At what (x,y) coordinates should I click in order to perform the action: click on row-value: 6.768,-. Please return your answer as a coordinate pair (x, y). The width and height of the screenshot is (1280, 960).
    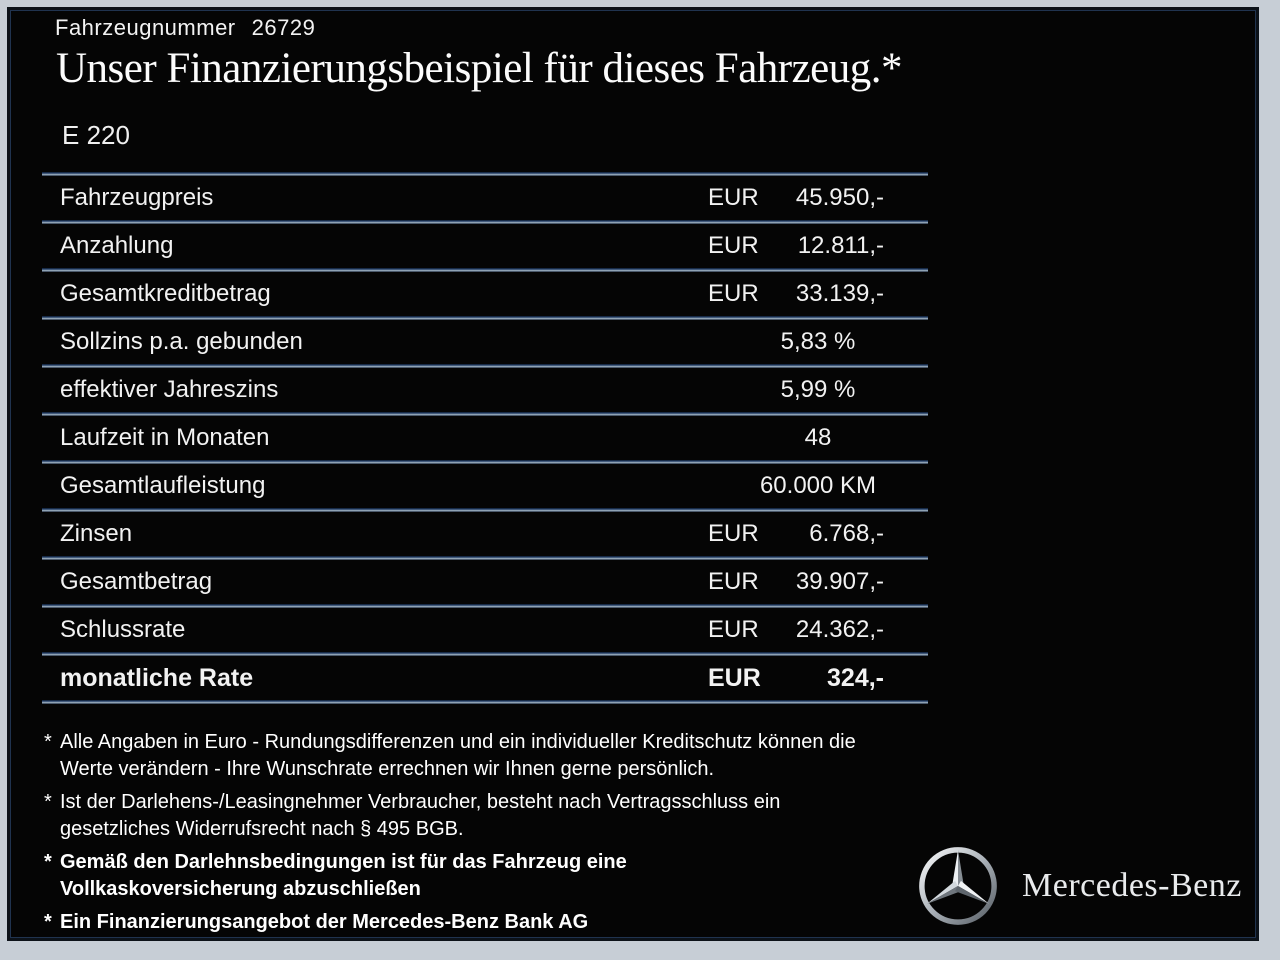
    Looking at the image, I should click on (846, 533).